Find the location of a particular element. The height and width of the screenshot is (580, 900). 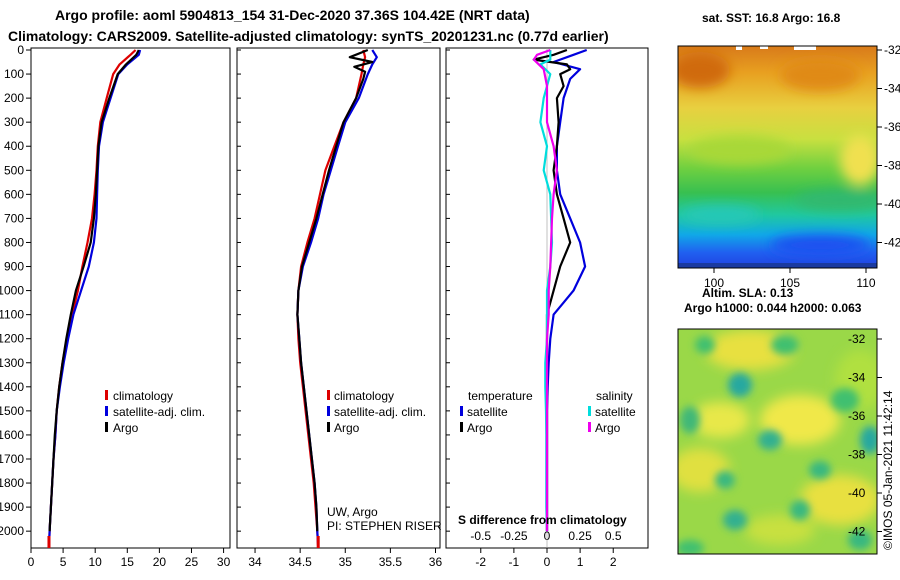

sst-lat-label: -38 is located at coordinates (892, 166).